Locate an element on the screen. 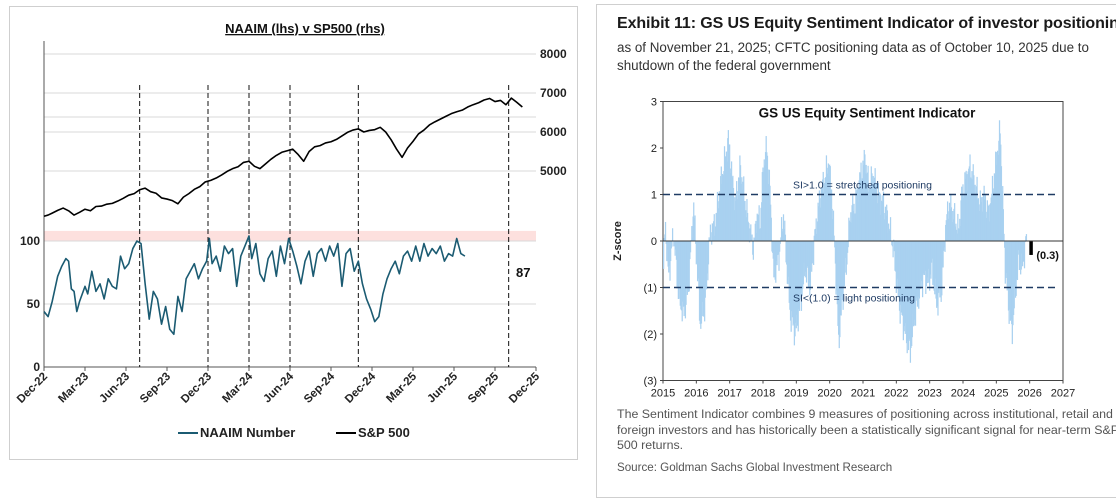 The image size is (1116, 502). chart-title: NAAIM (lhs) v SP500 (rhs) is located at coordinates (305, 28).